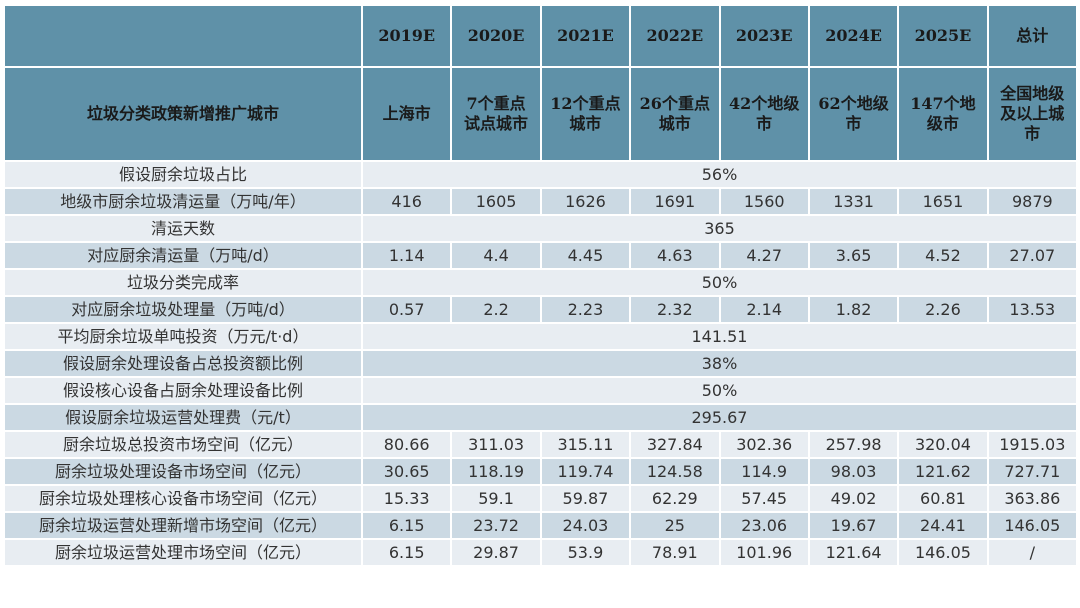 This screenshot has width=1080, height=608. Describe the element at coordinates (853, 36) in the screenshot. I see `year-header: 2024E` at that location.